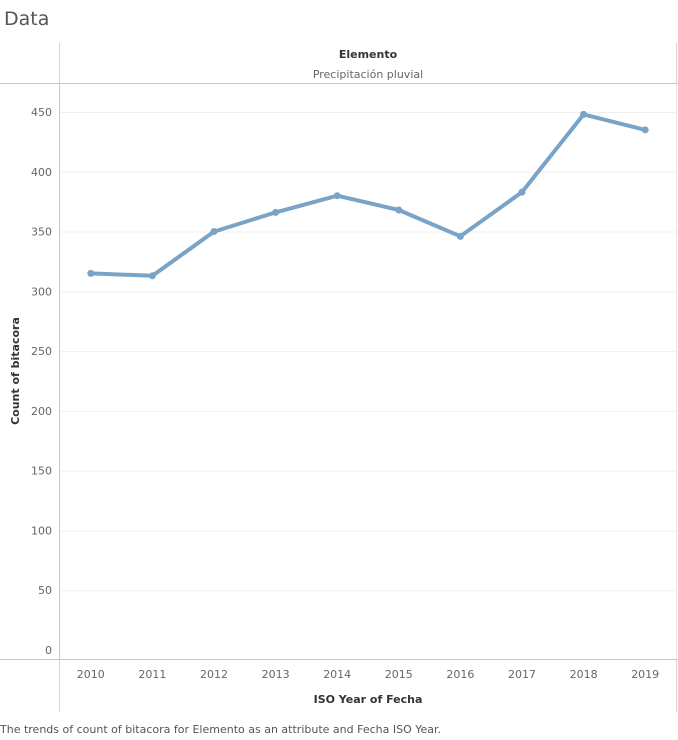 The image size is (678, 740). Describe the element at coordinates (368, 674) in the screenshot. I see `x-tick-labels: 2010 2011 2012 2013 2014 2015 2016 2017 2018 2019` at that location.